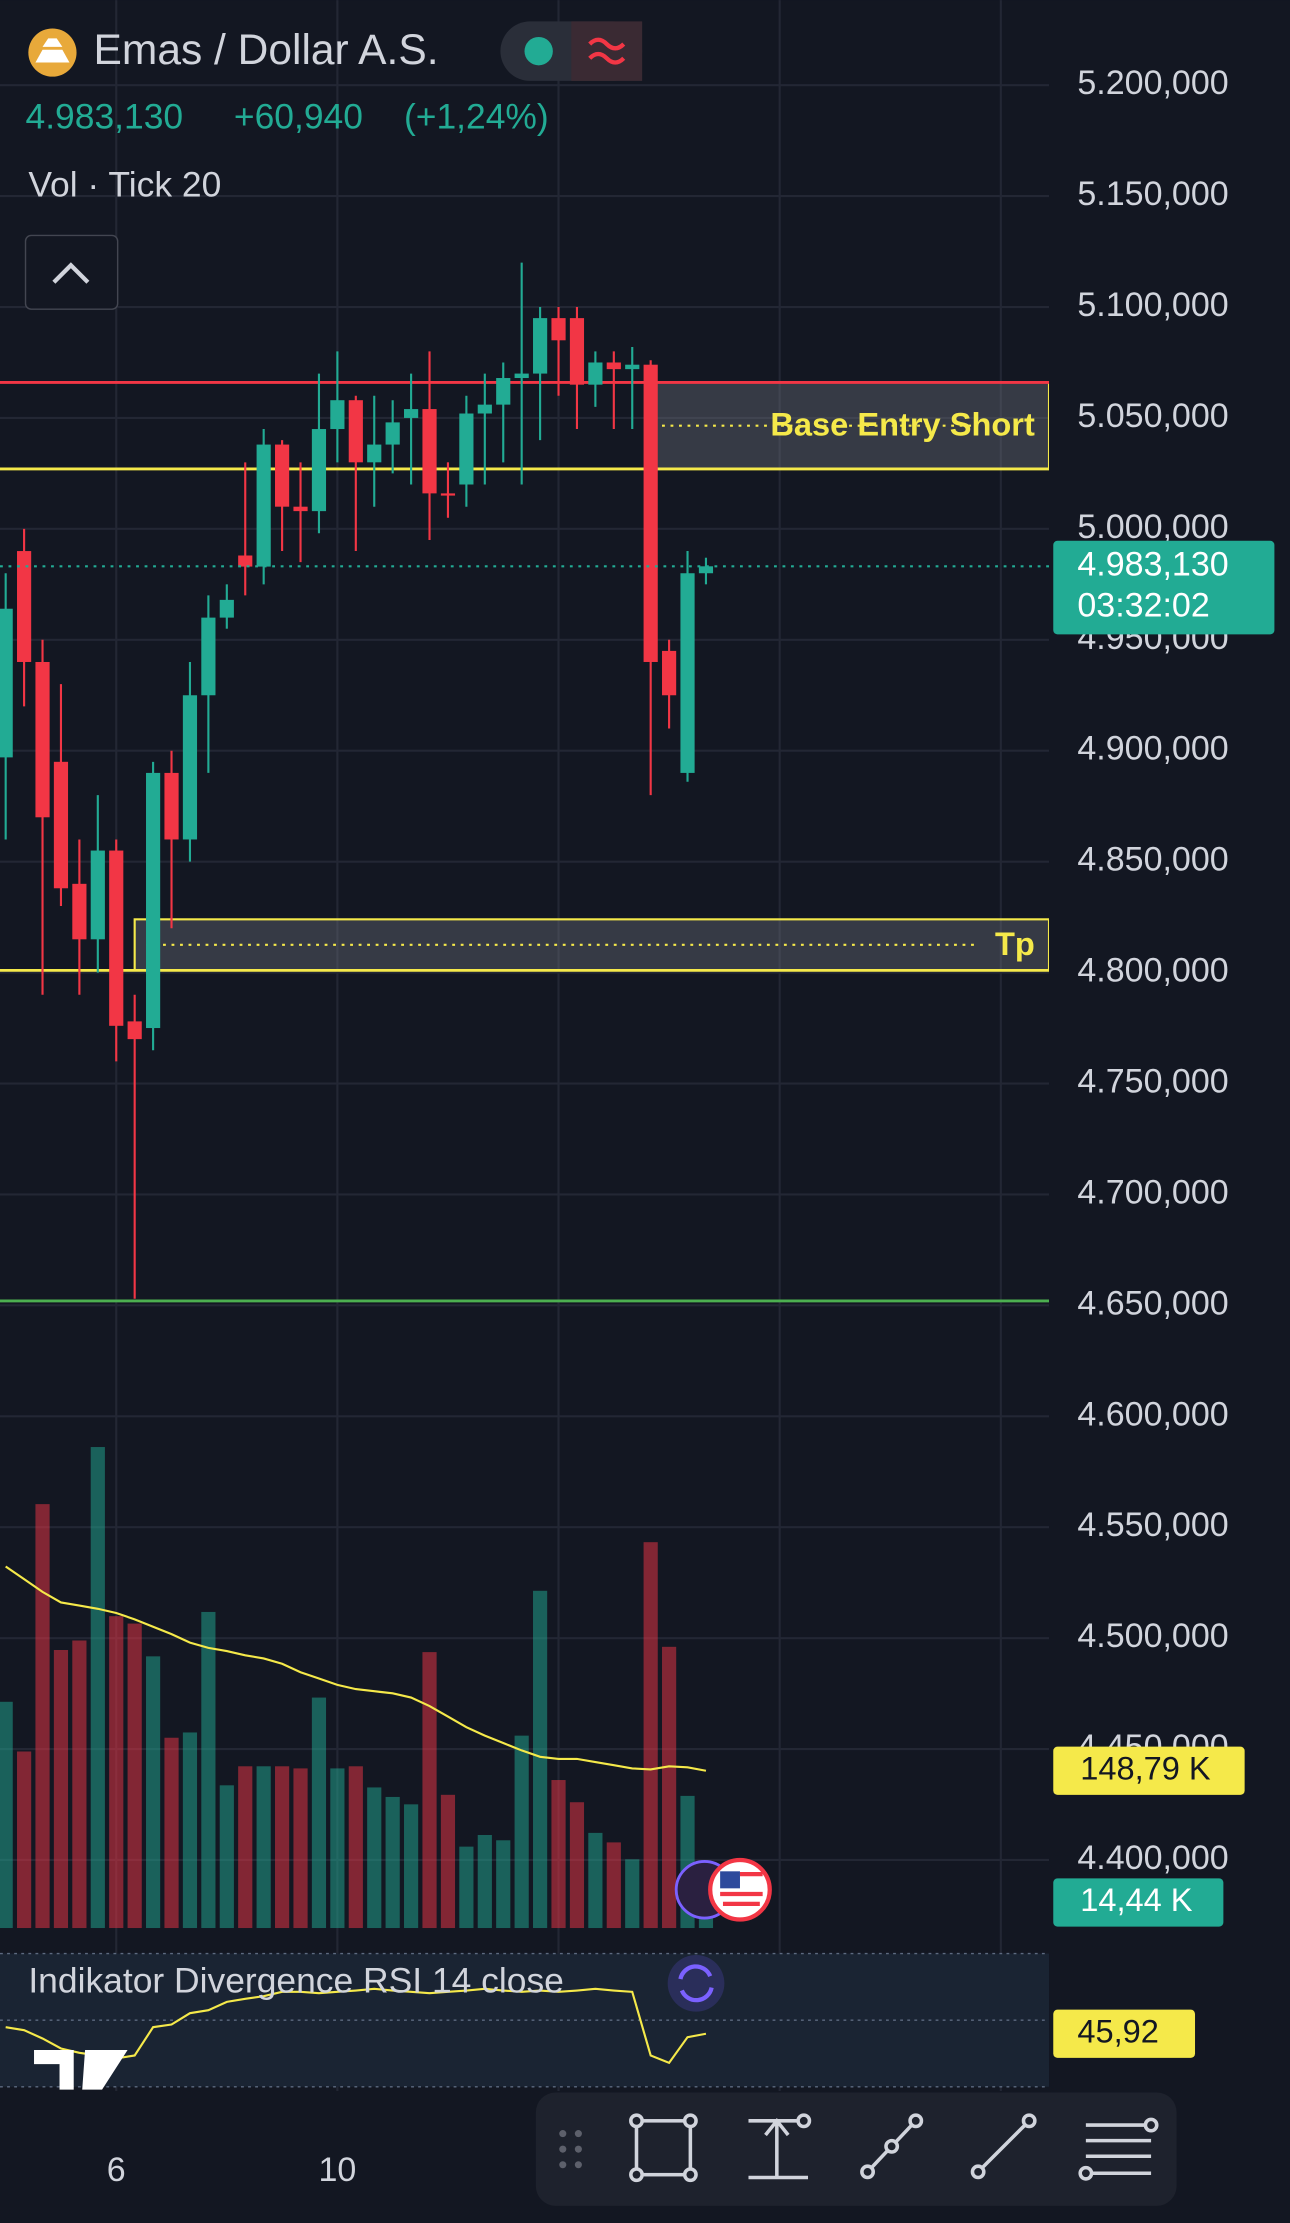  I want to click on price-range-tool, so click(780, 2146).